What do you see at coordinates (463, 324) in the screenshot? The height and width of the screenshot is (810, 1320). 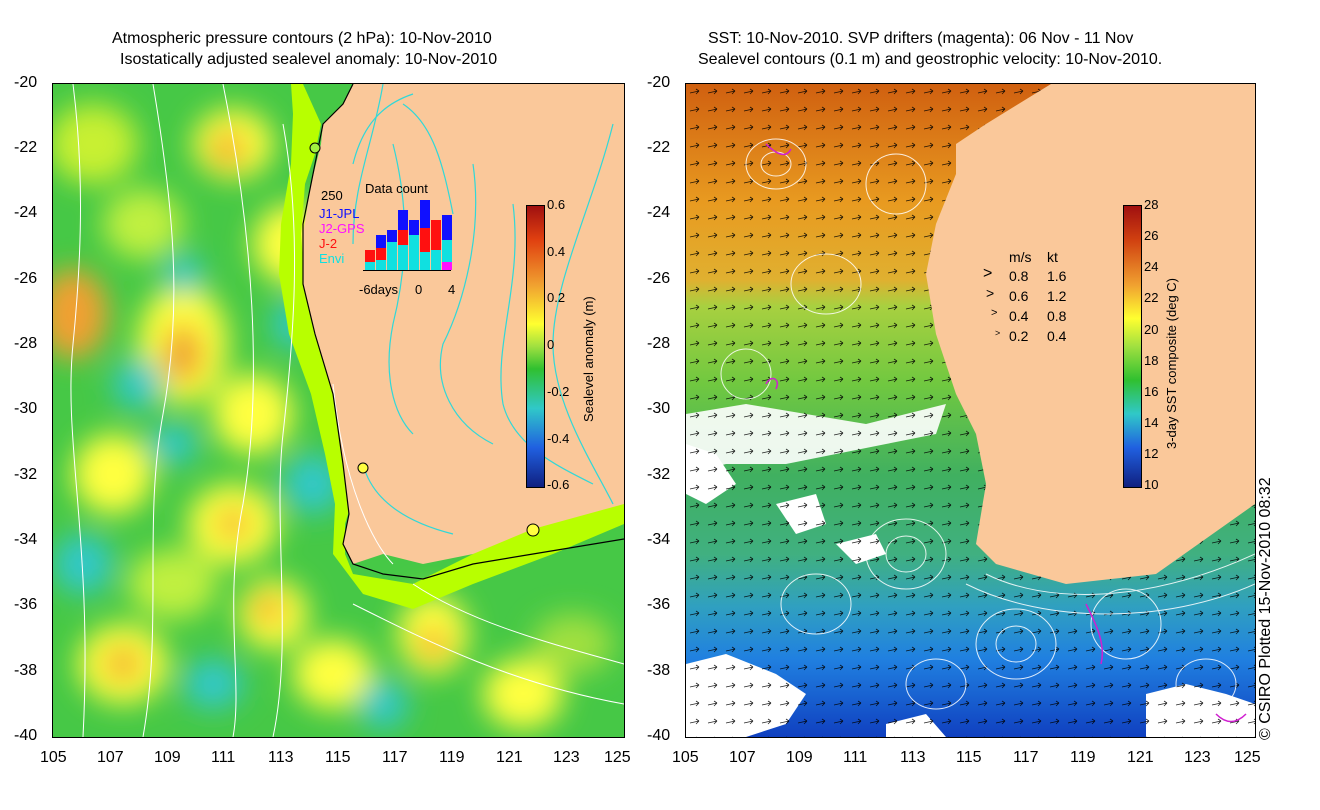 I see `australia-land` at bounding box center [463, 324].